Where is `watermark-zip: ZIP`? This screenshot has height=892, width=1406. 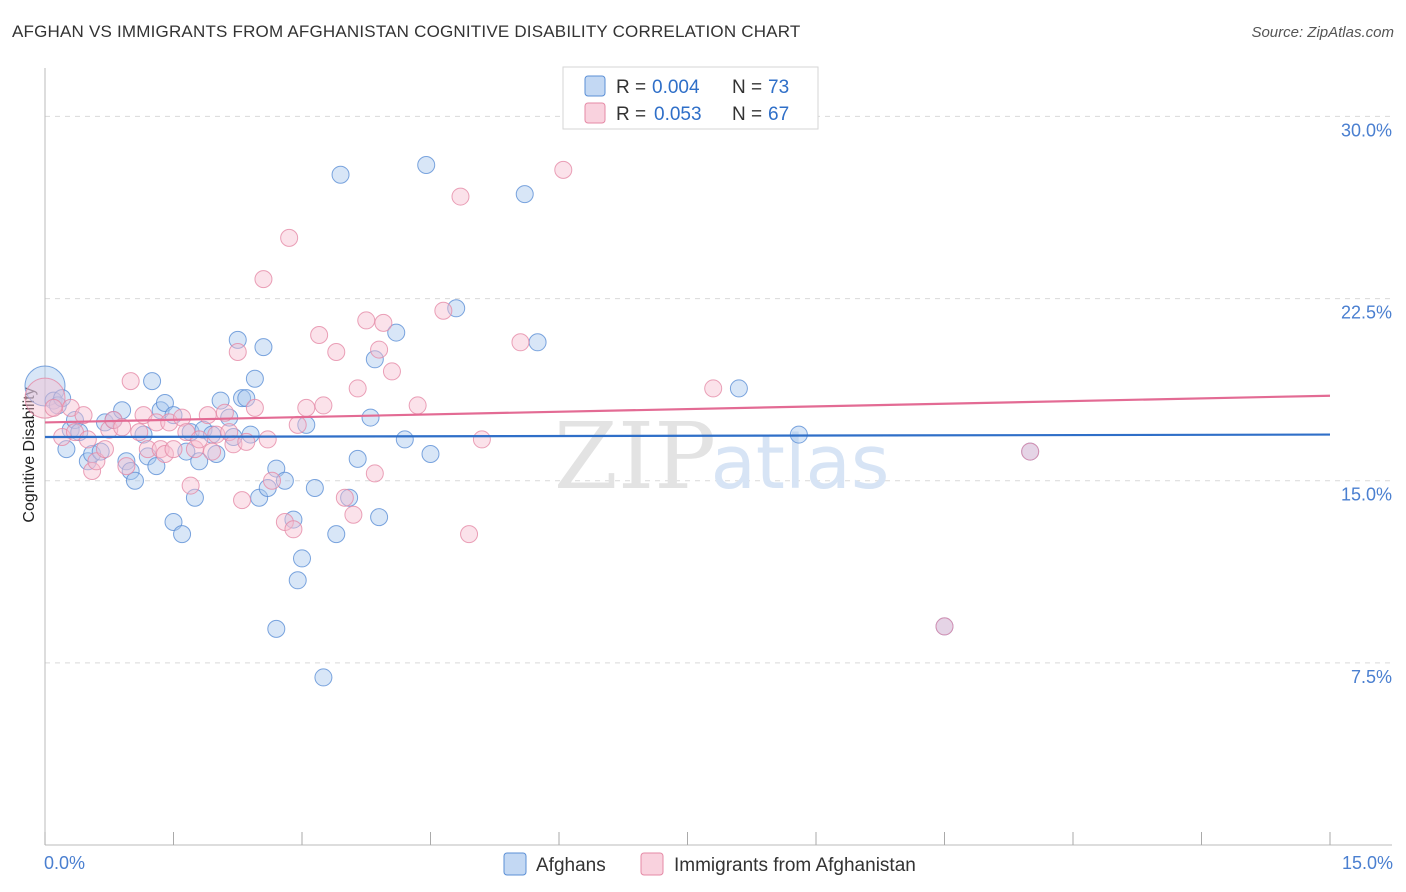 watermark-zip: ZIP is located at coordinates (635, 456).